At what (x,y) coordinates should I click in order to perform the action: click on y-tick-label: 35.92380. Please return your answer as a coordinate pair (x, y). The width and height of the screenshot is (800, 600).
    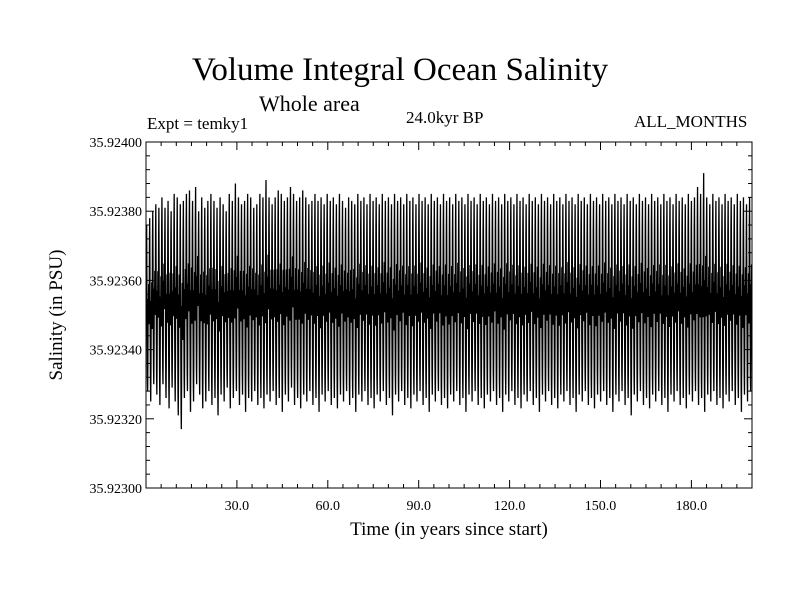
    Looking at the image, I should click on (116, 212).